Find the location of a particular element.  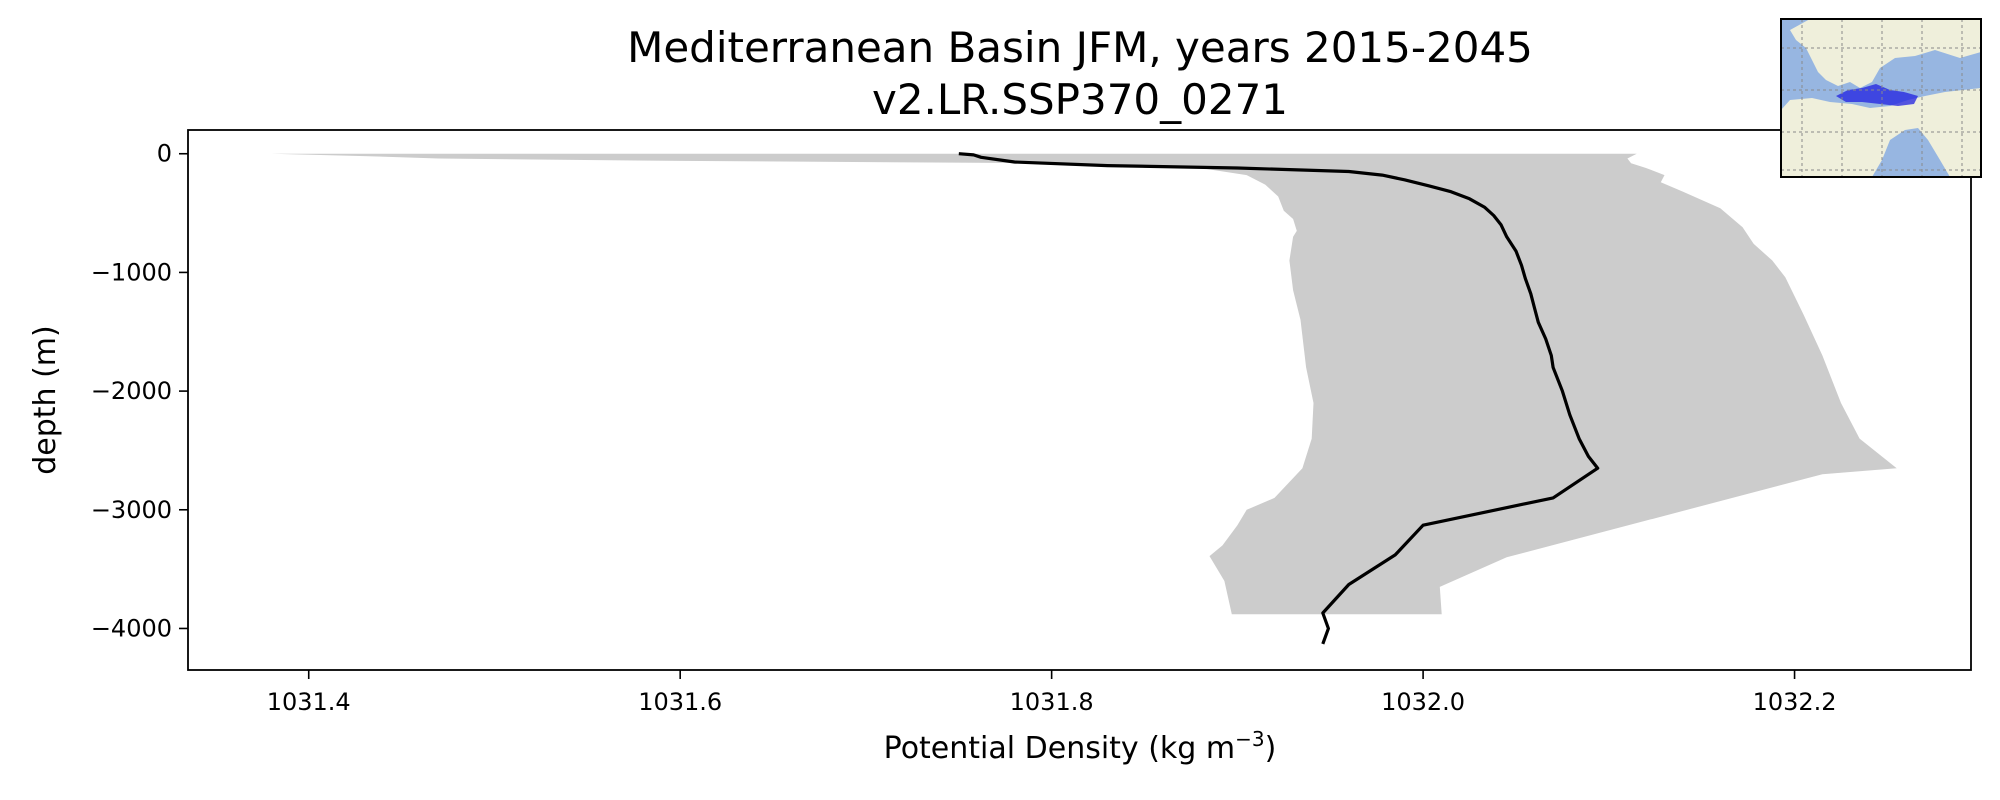

x-axis-label: Potential Density (kg m−3) is located at coordinates (1080, 746).